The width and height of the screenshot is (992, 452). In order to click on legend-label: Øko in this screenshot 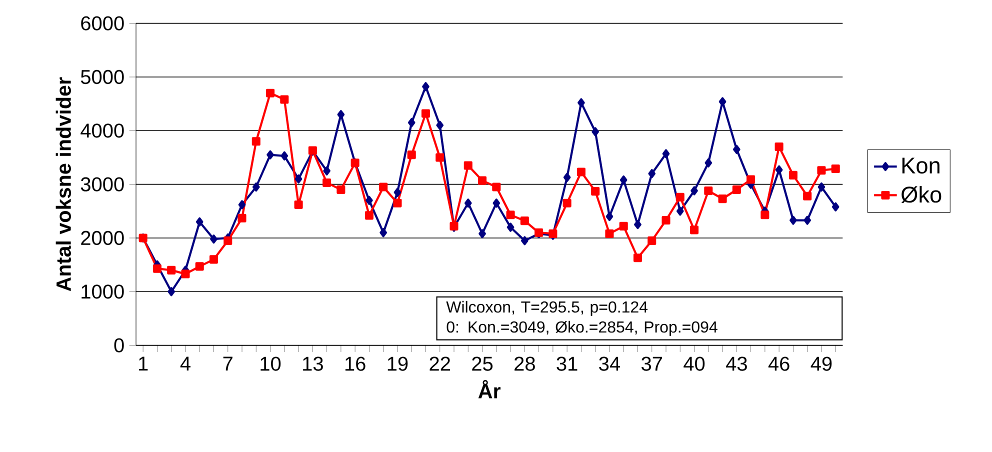, I will do `click(921, 195)`.